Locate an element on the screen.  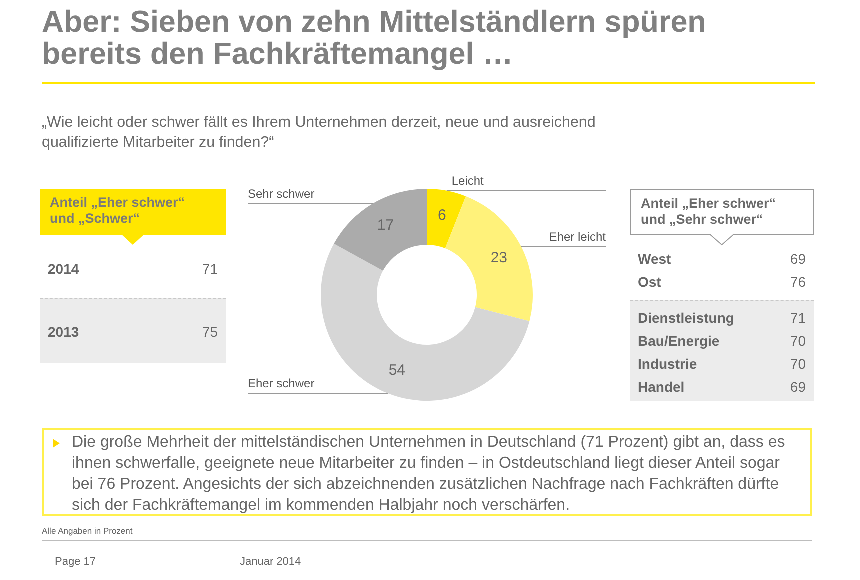
chart-subtitle: „Wie leicht oder schwer fällt es Ihrem Unternehmen derzeit, neue und ausreichend qualifizierte Mitarbeiter zu finden?“ is located at coordinates (319, 133).